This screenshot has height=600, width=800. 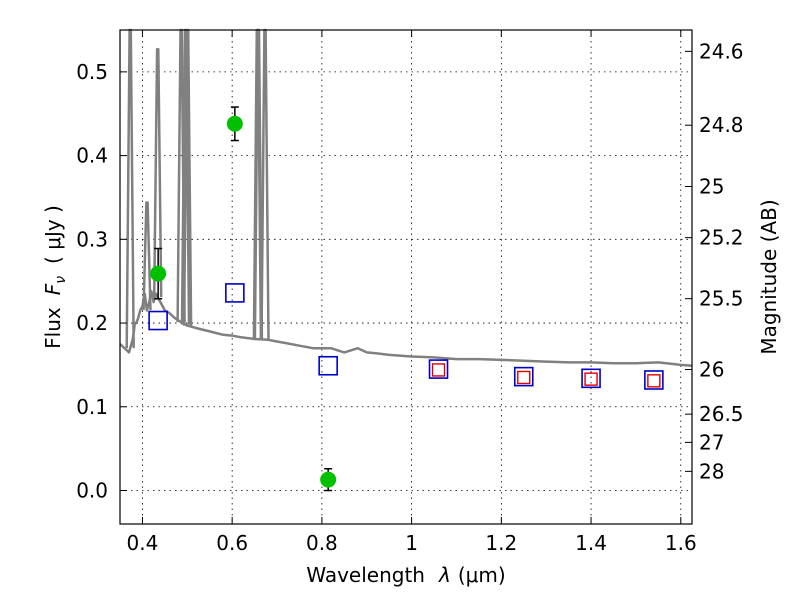 I want to click on x-tick-label: 1.2, so click(x=501, y=543).